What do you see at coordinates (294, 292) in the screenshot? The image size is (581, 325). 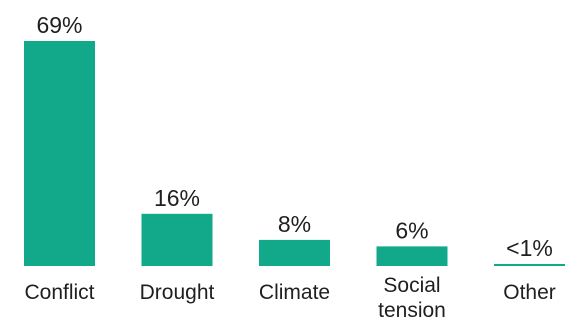 I see `category-label: Climate` at bounding box center [294, 292].